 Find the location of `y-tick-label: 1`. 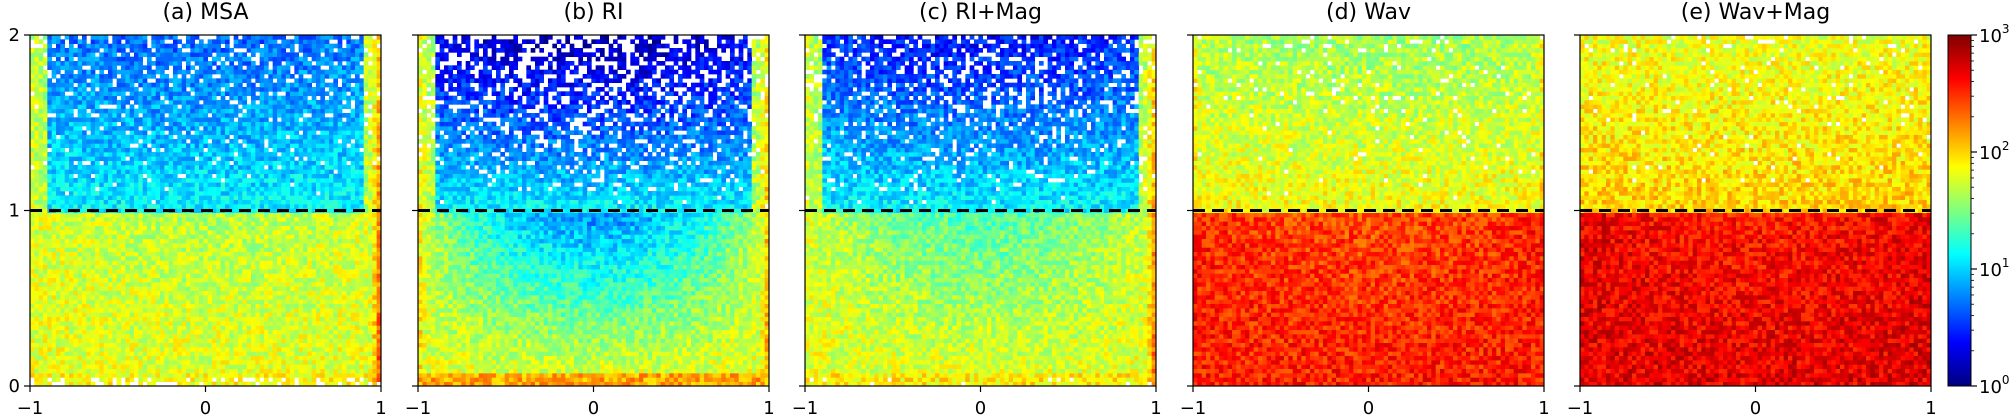

y-tick-label: 1 is located at coordinates (14, 211).